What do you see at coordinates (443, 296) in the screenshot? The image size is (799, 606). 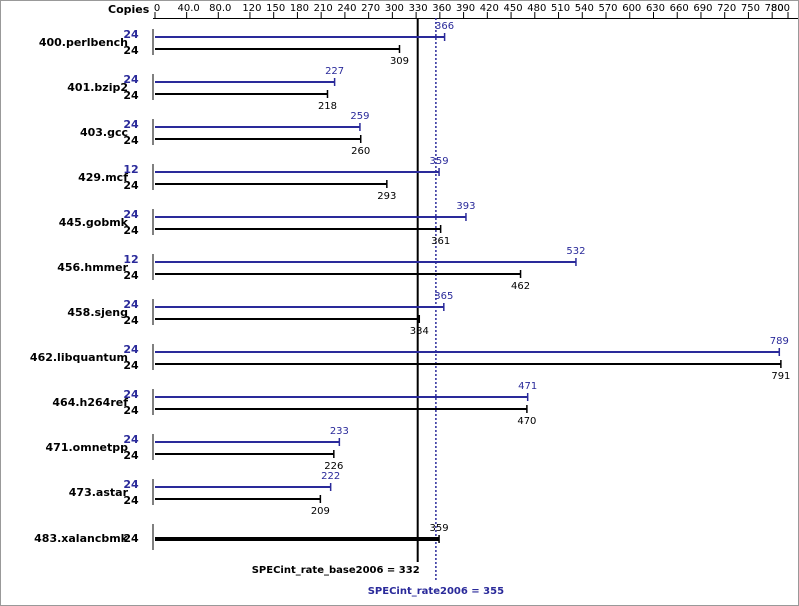 I see `value-label: 365` at bounding box center [443, 296].